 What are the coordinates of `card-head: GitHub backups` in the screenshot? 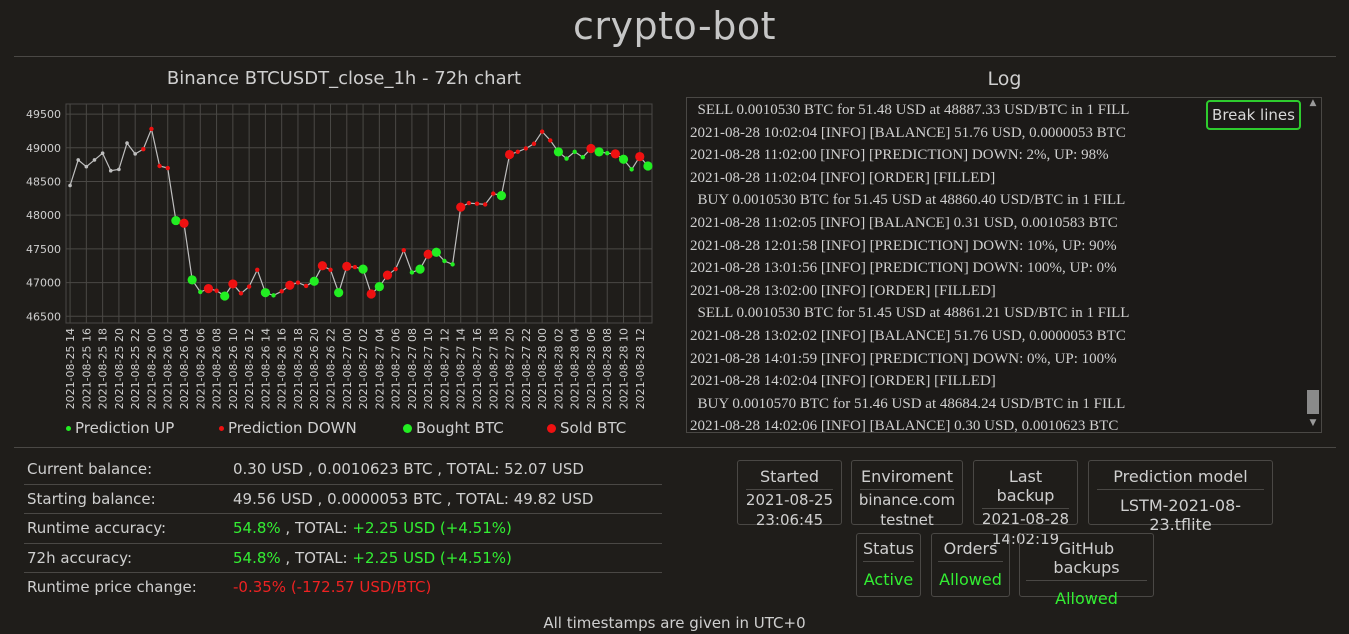 It's located at (1086, 560).